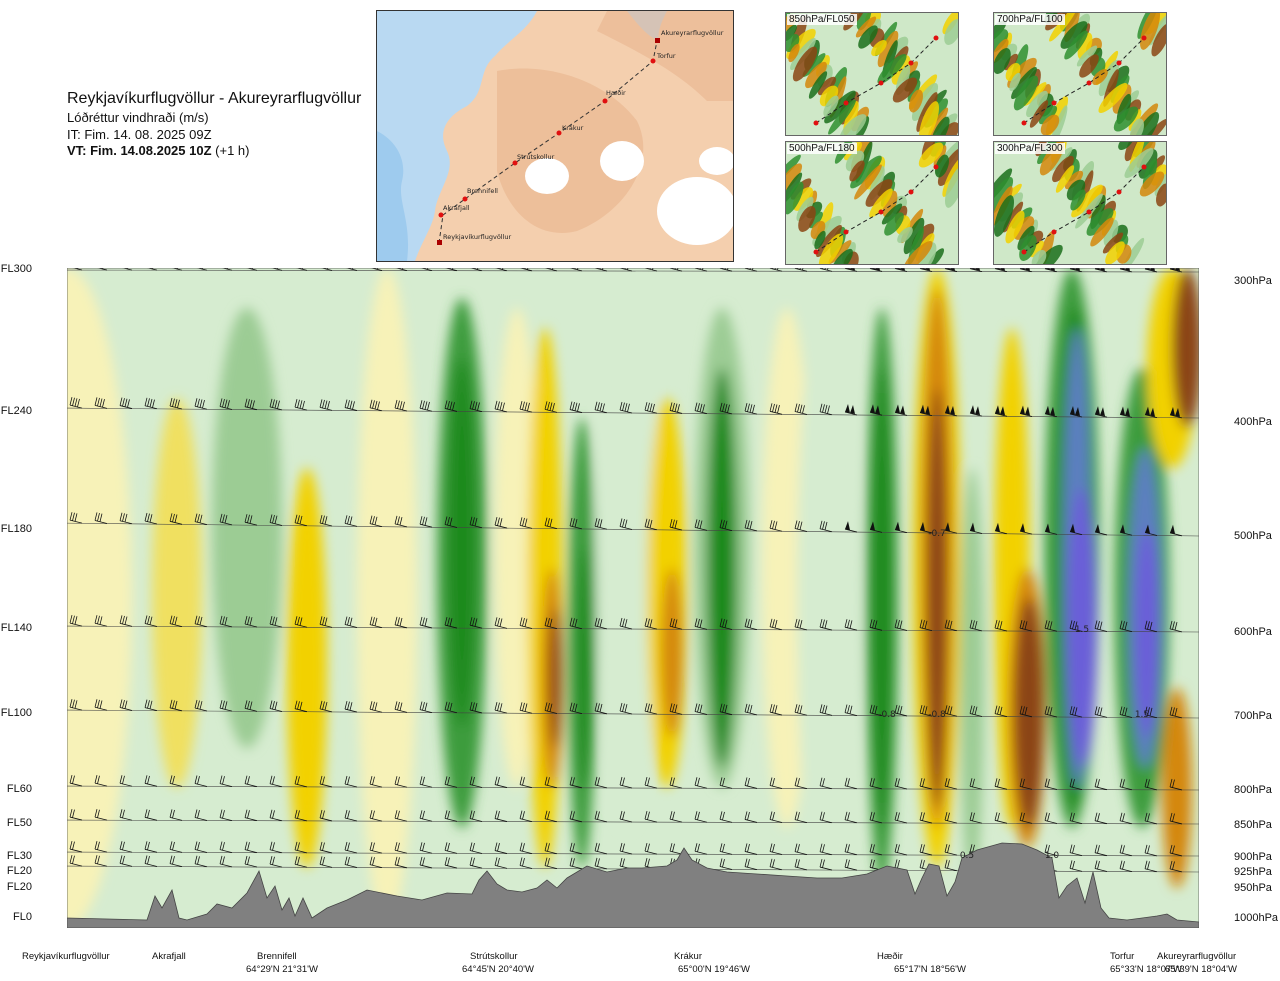  I want to click on location-label: Strútskollur, so click(494, 956).